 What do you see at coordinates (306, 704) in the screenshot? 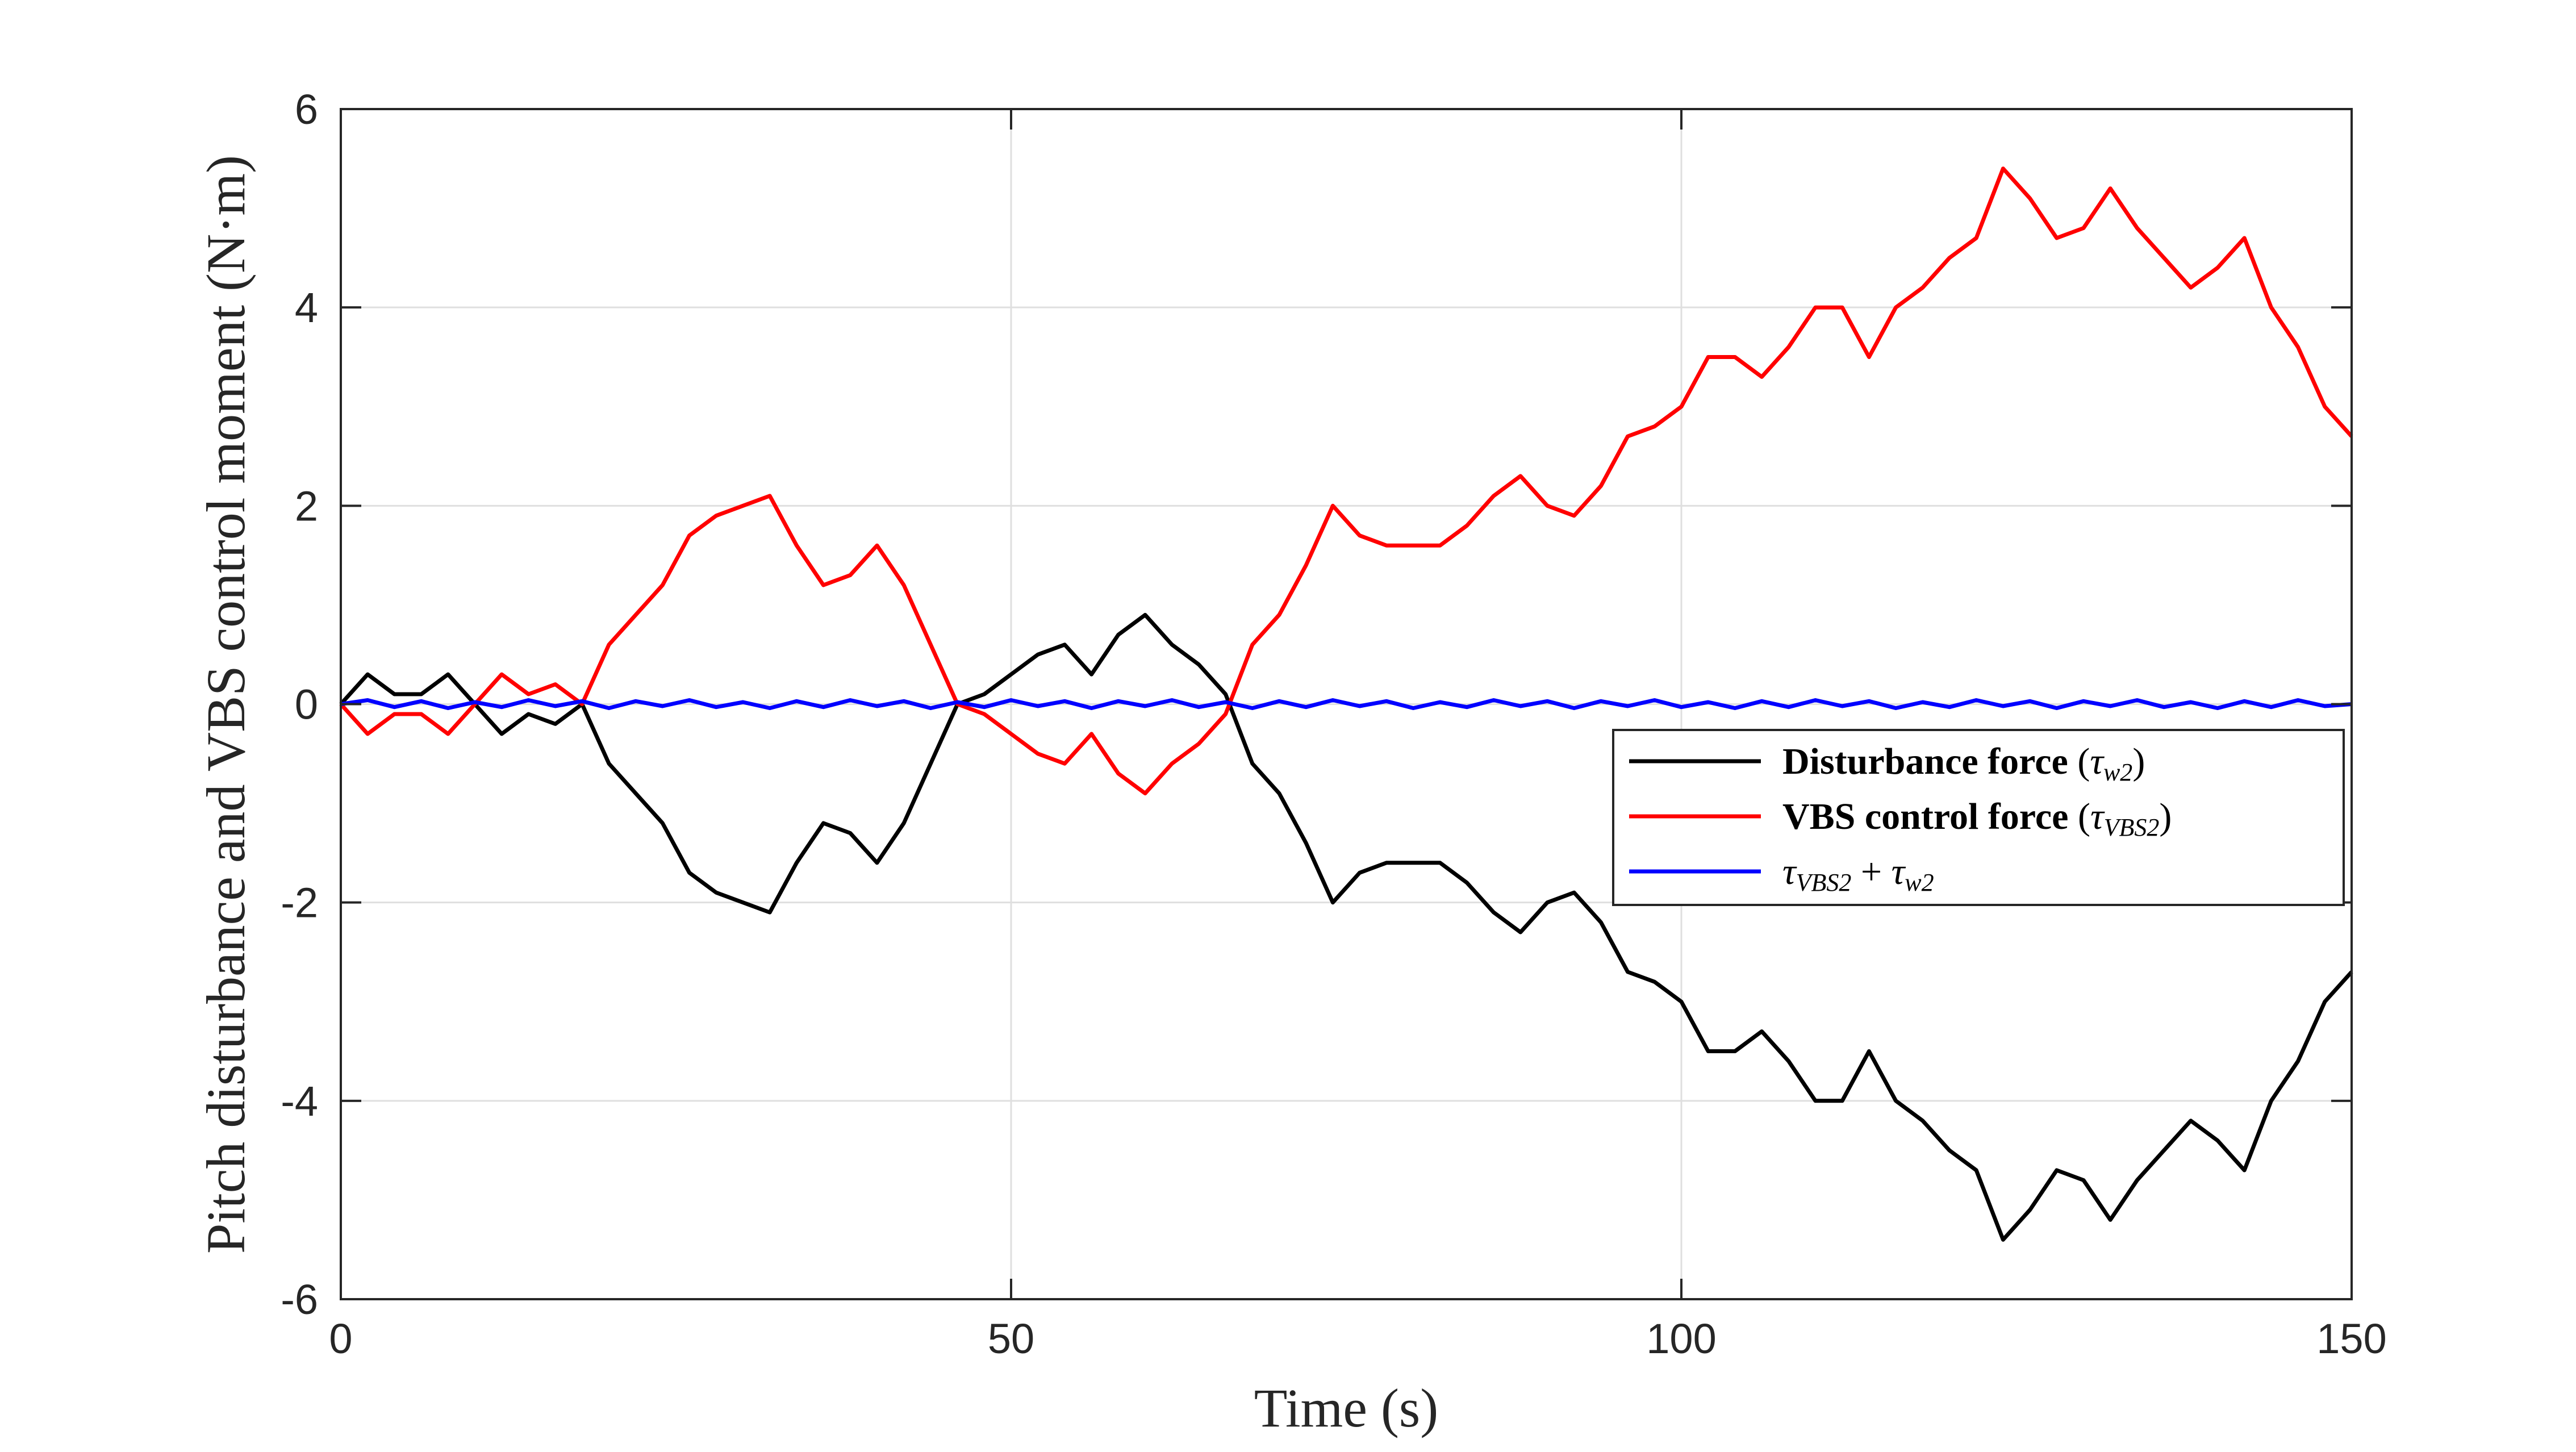
I see `y-tick-label: 0` at bounding box center [306, 704].